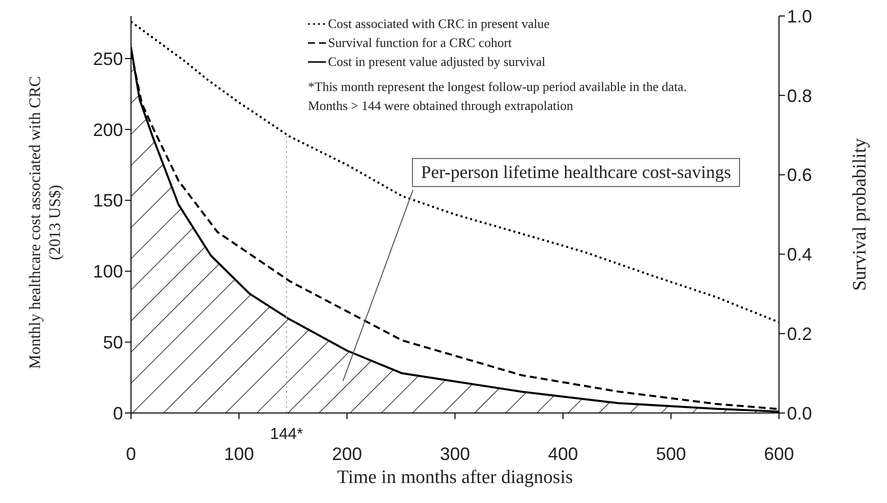 This screenshot has height=503, width=887. I want to click on y-tick-label: 250, so click(107, 58).